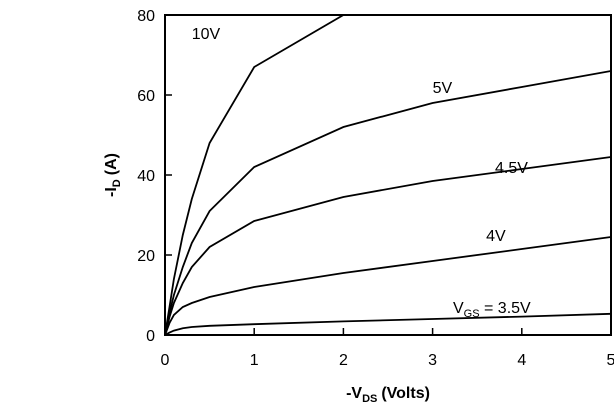  What do you see at coordinates (443, 88) in the screenshot?
I see `series-label: 5V` at bounding box center [443, 88].